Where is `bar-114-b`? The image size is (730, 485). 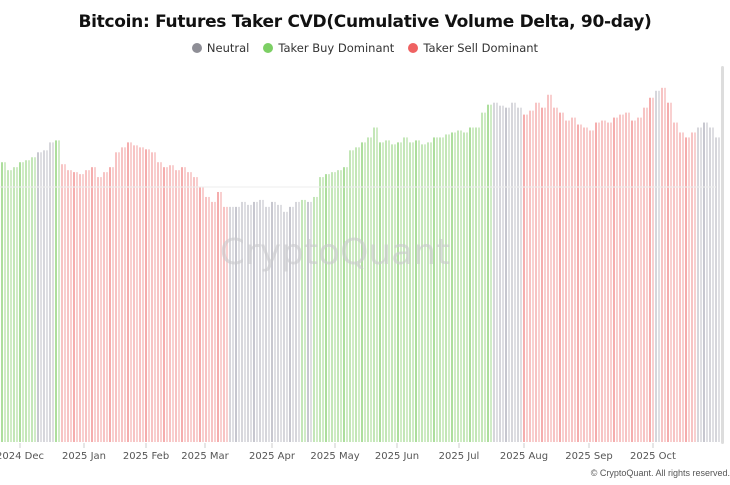
bar-114-b is located at coordinates (689, 289).